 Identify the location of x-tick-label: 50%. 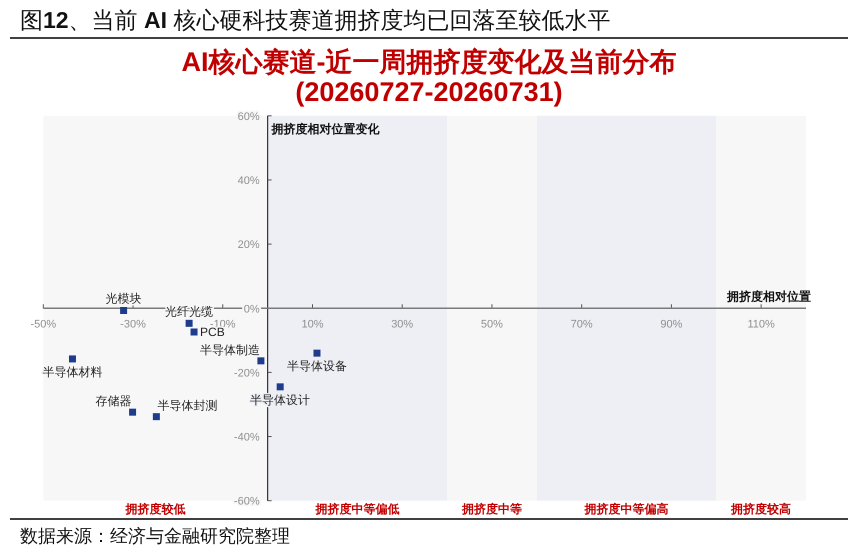
(492, 324).